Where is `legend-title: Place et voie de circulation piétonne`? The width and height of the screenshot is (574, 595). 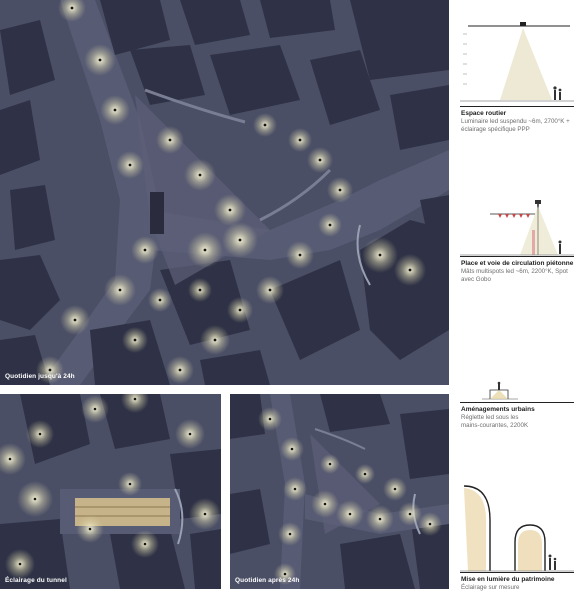
legend-title: Place et voie de circulation piétonne is located at coordinates (517, 263).